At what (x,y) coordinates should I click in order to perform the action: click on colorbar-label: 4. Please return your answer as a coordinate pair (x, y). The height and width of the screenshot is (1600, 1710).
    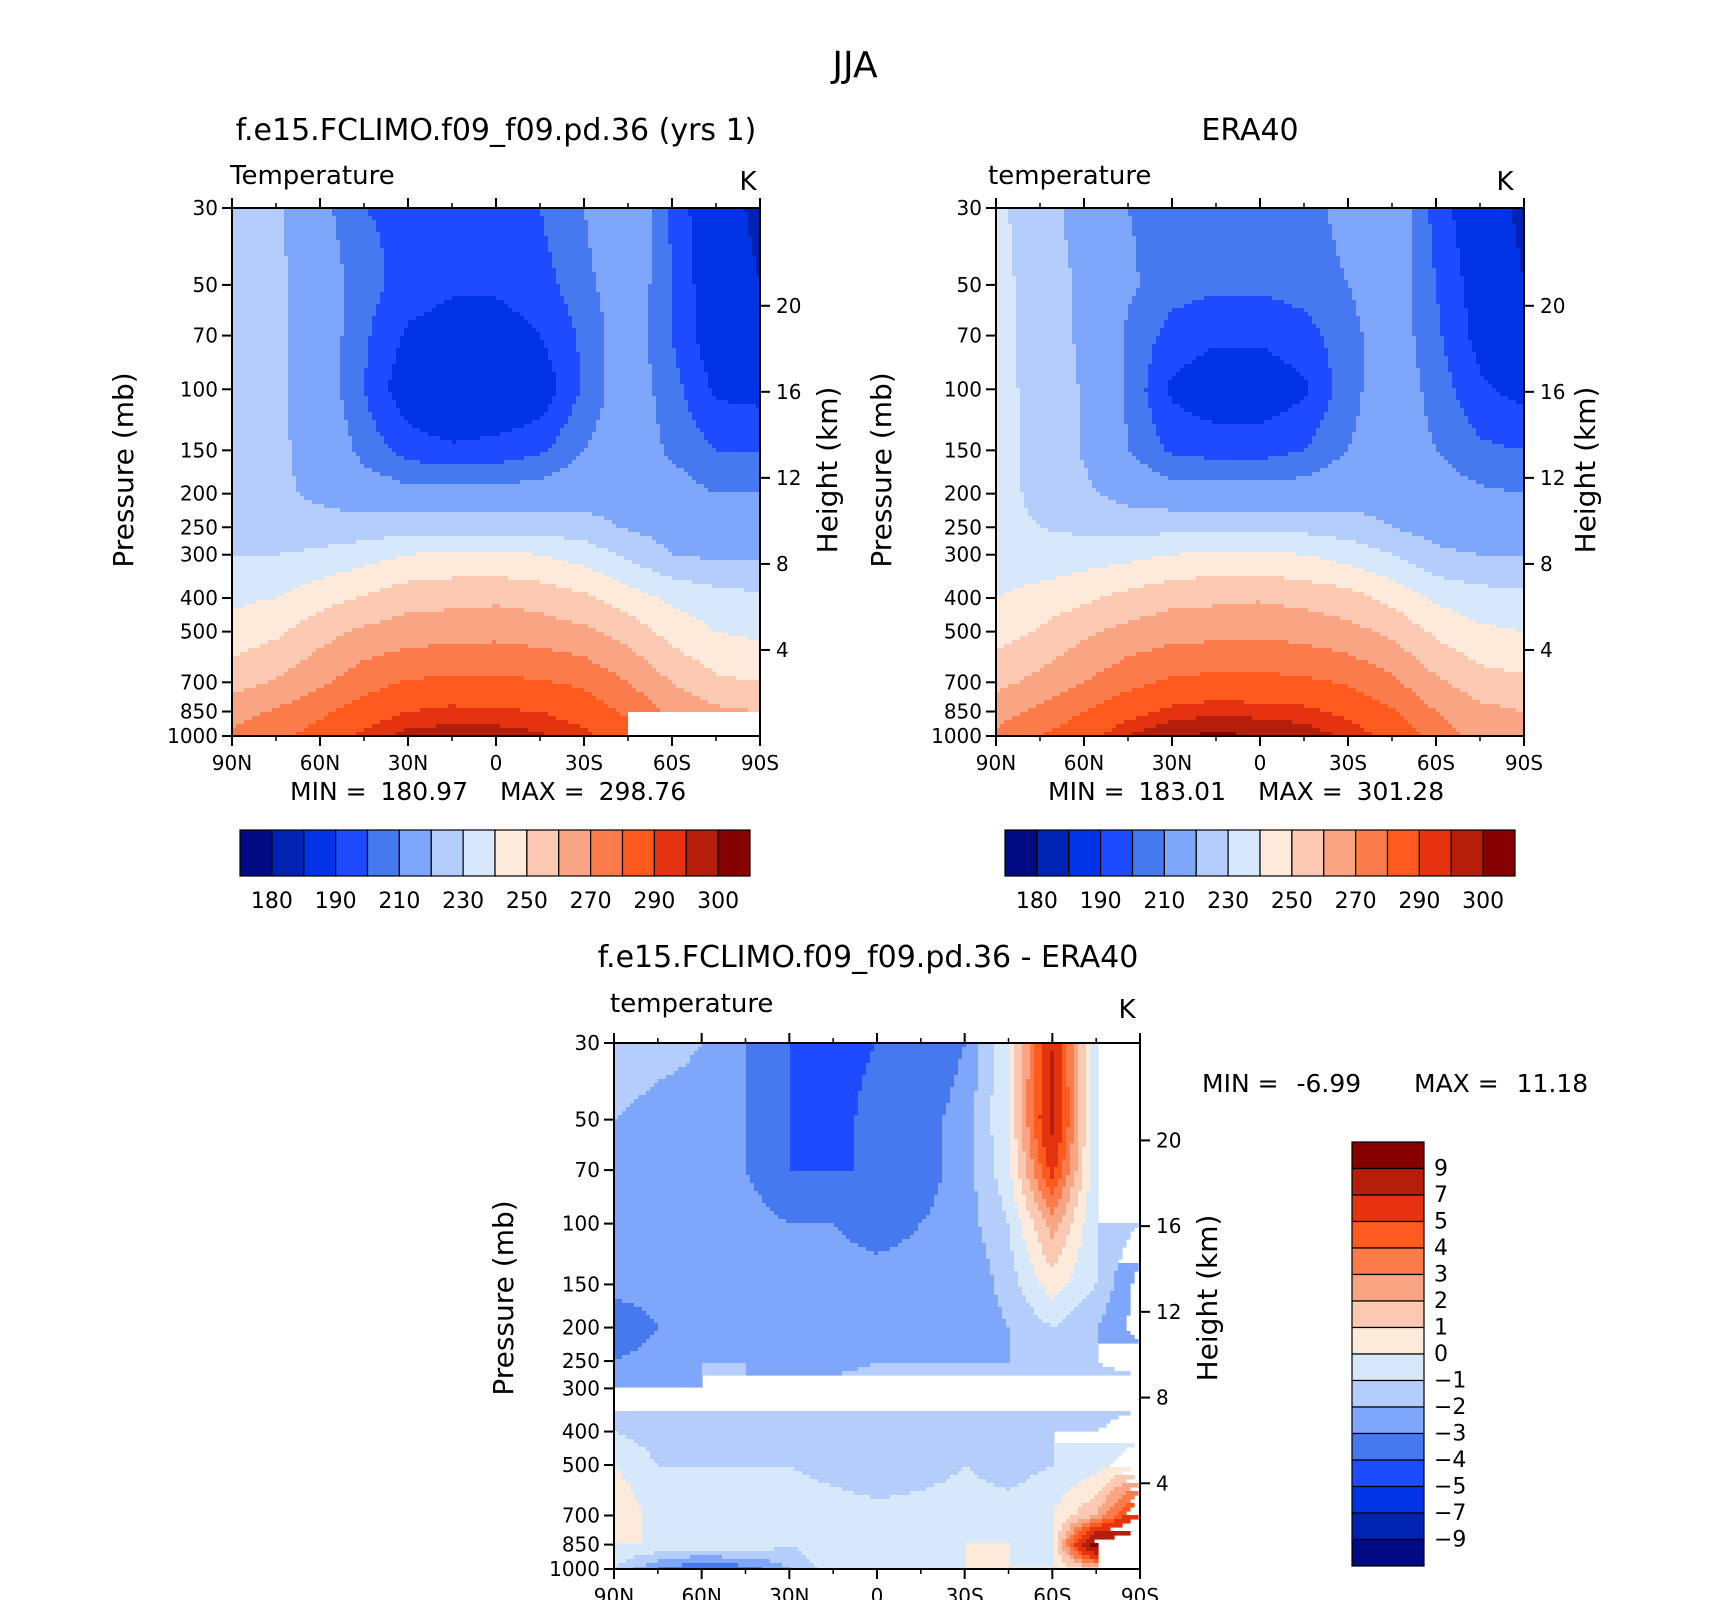
    Looking at the image, I should click on (1441, 1248).